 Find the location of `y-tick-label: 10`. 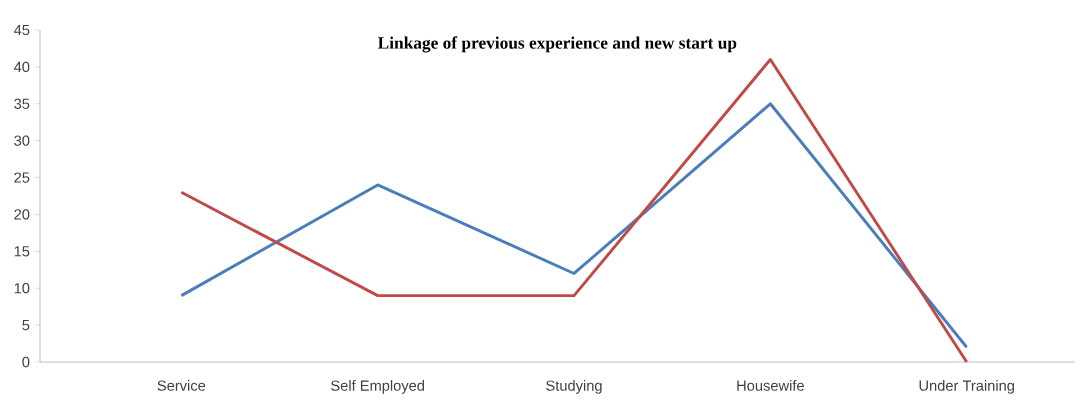

y-tick-label: 10 is located at coordinates (22, 288).